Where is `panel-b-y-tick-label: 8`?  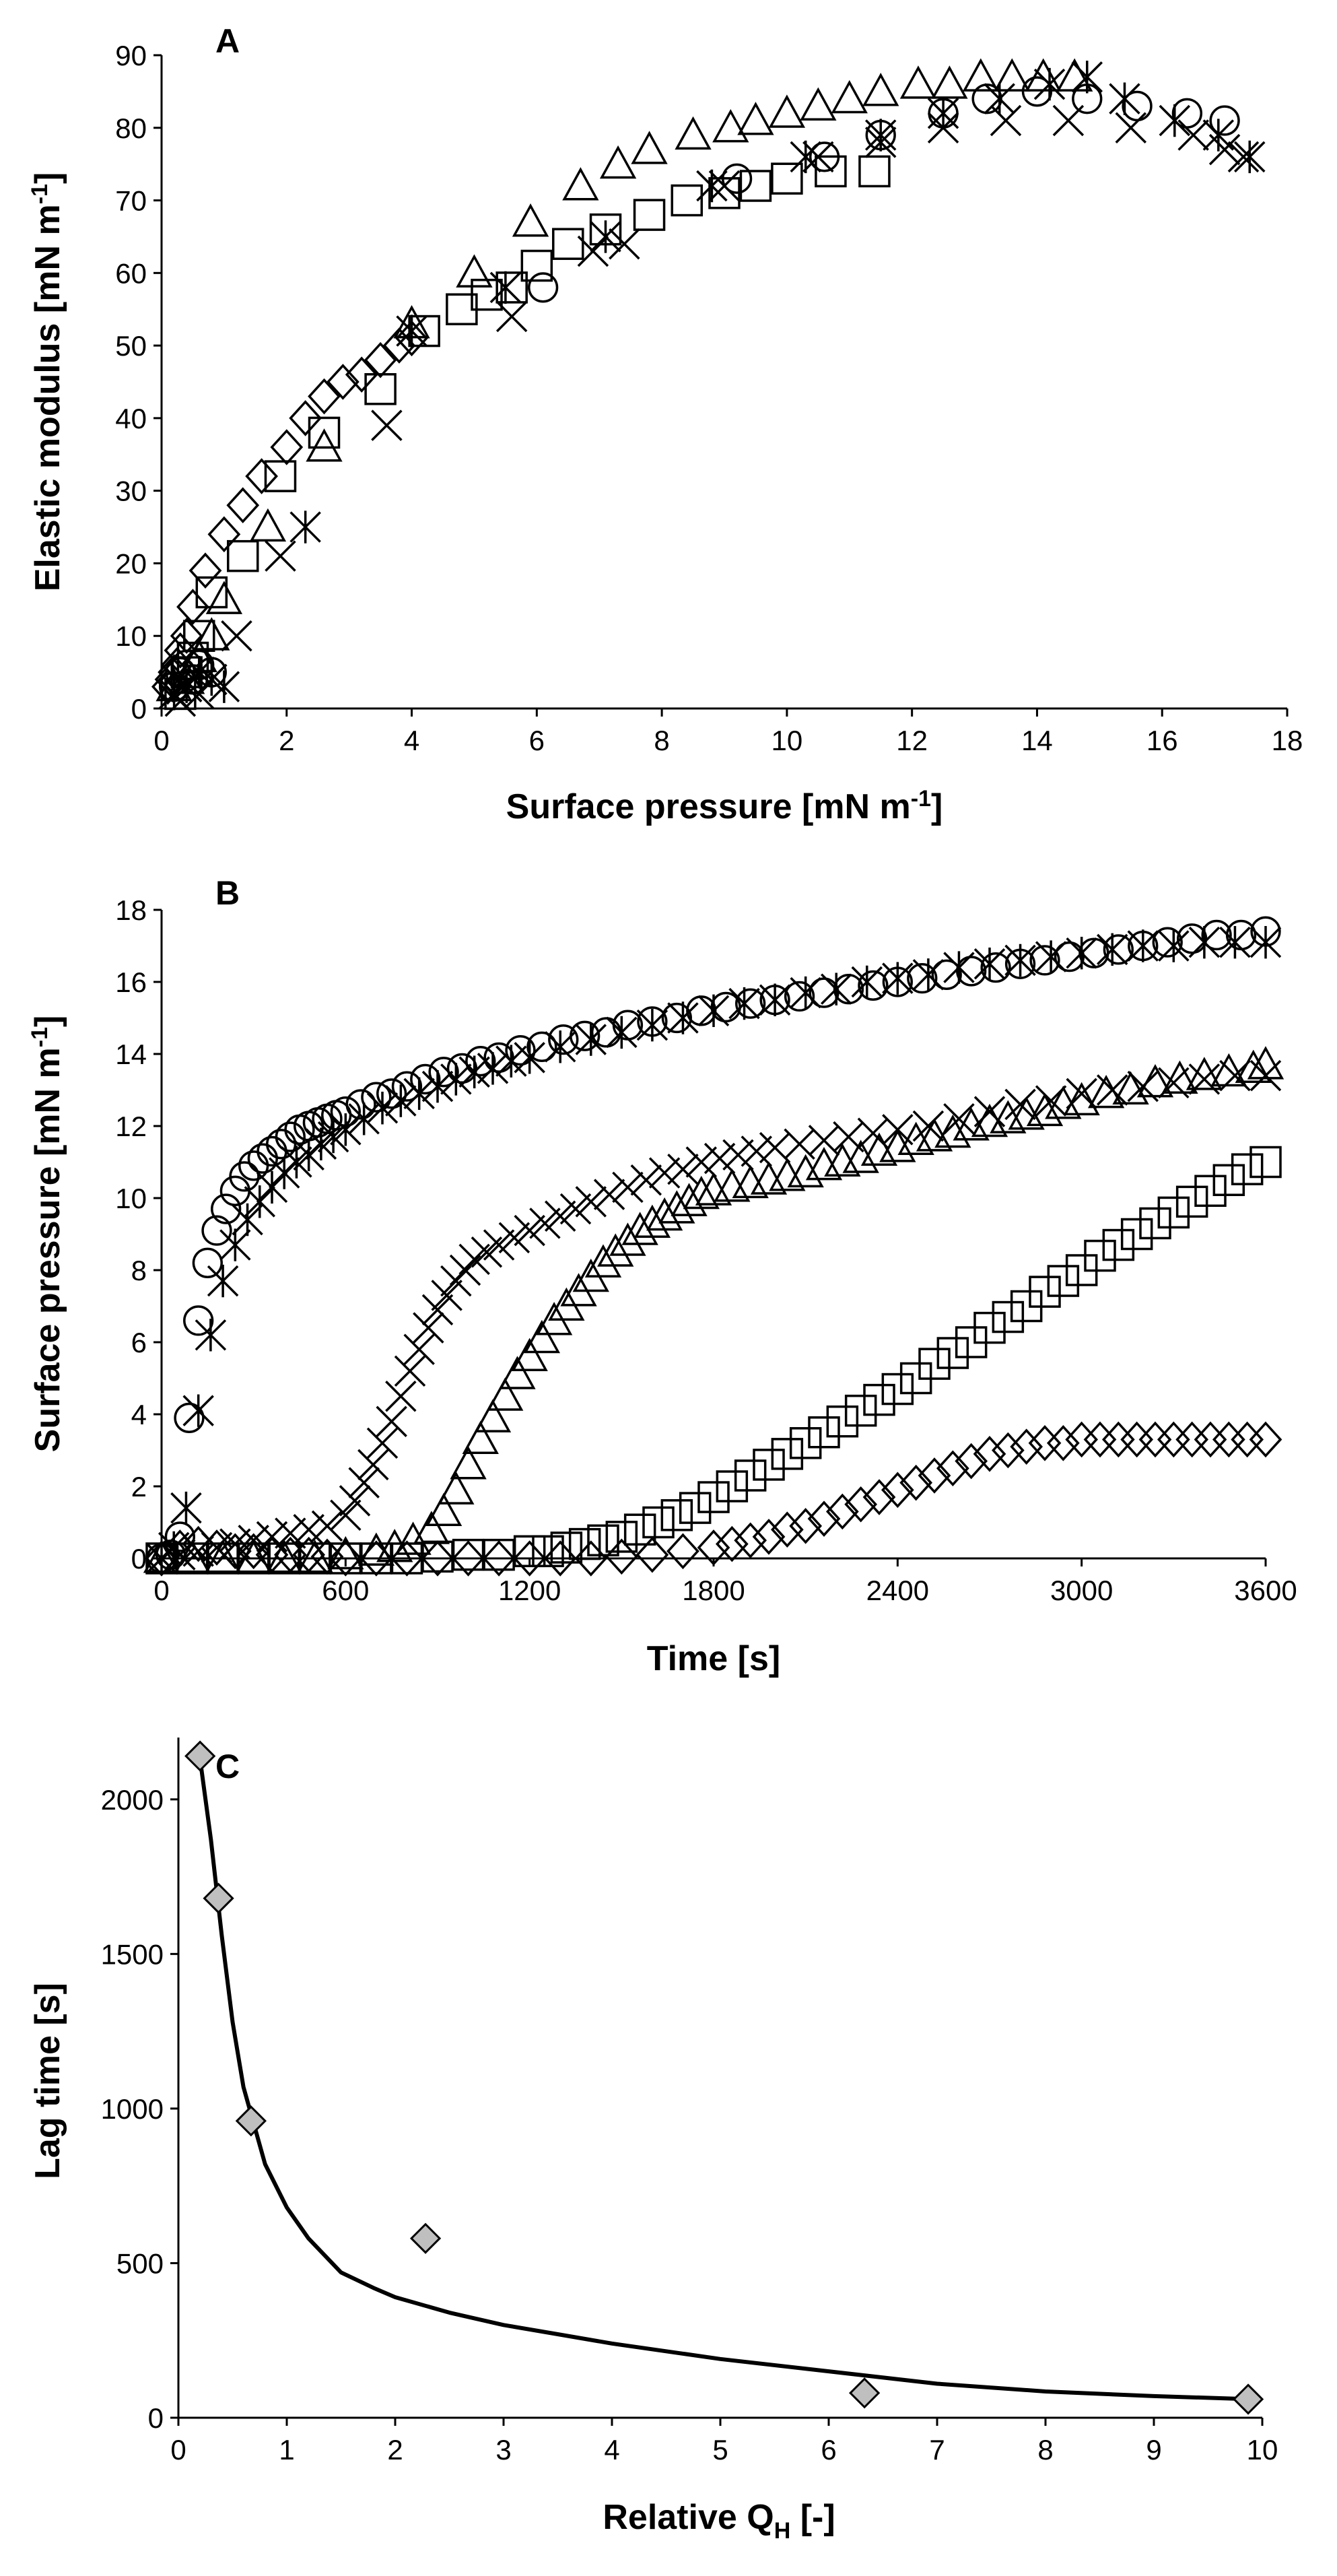 panel-b-y-tick-label: 8 is located at coordinates (139, 1270).